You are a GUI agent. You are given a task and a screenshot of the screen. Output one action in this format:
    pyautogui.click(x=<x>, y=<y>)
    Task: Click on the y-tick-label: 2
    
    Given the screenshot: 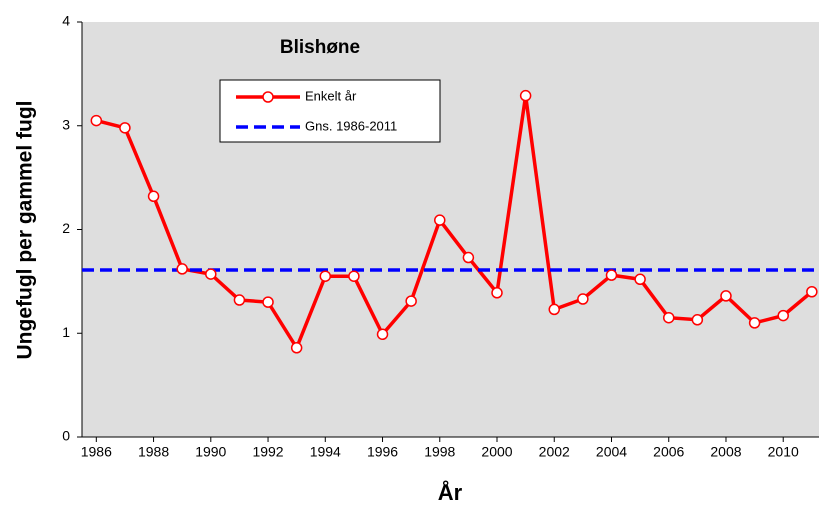 What is the action you would take?
    pyautogui.click(x=66, y=228)
    